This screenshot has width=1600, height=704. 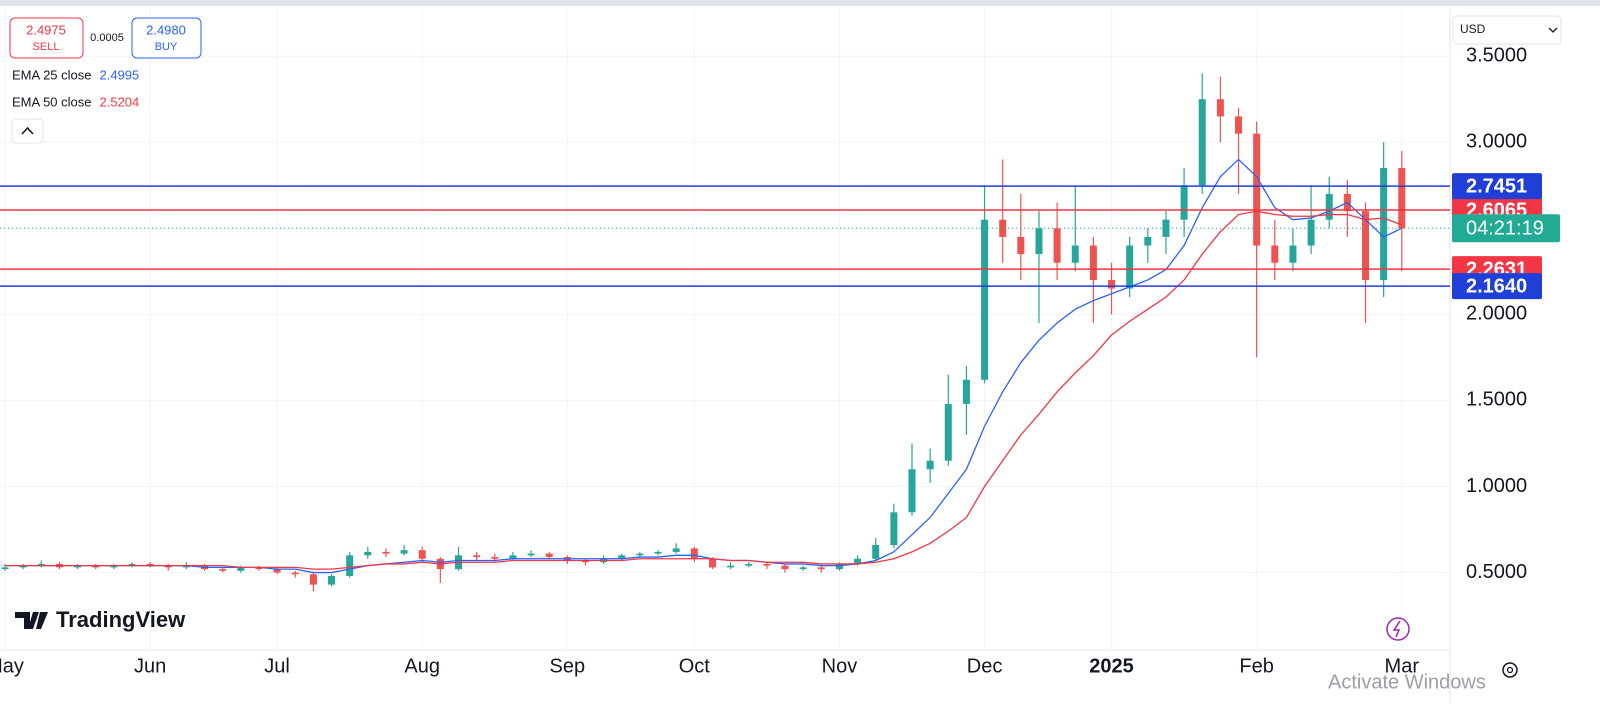 I want to click on legend-value: 2.4995, so click(x=120, y=74).